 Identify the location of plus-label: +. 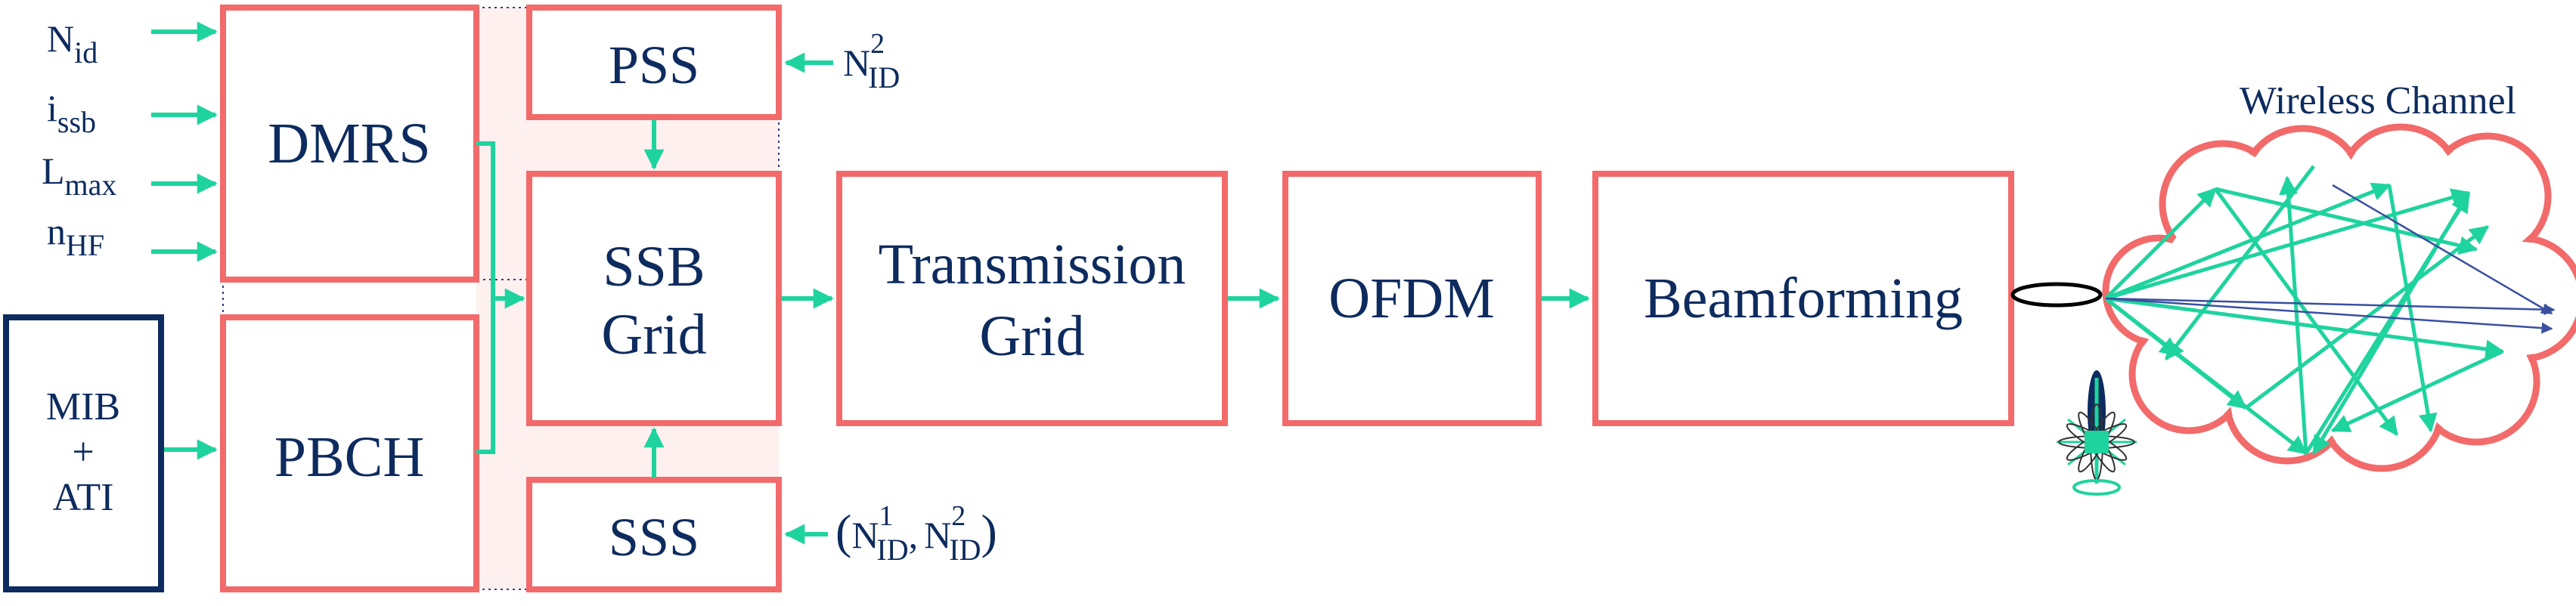
(83, 452).